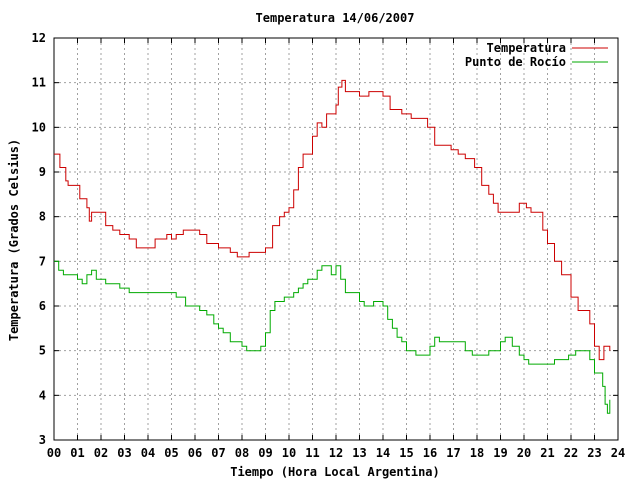  Describe the element at coordinates (77, 453) in the screenshot. I see `x-tick-label: 01` at that location.